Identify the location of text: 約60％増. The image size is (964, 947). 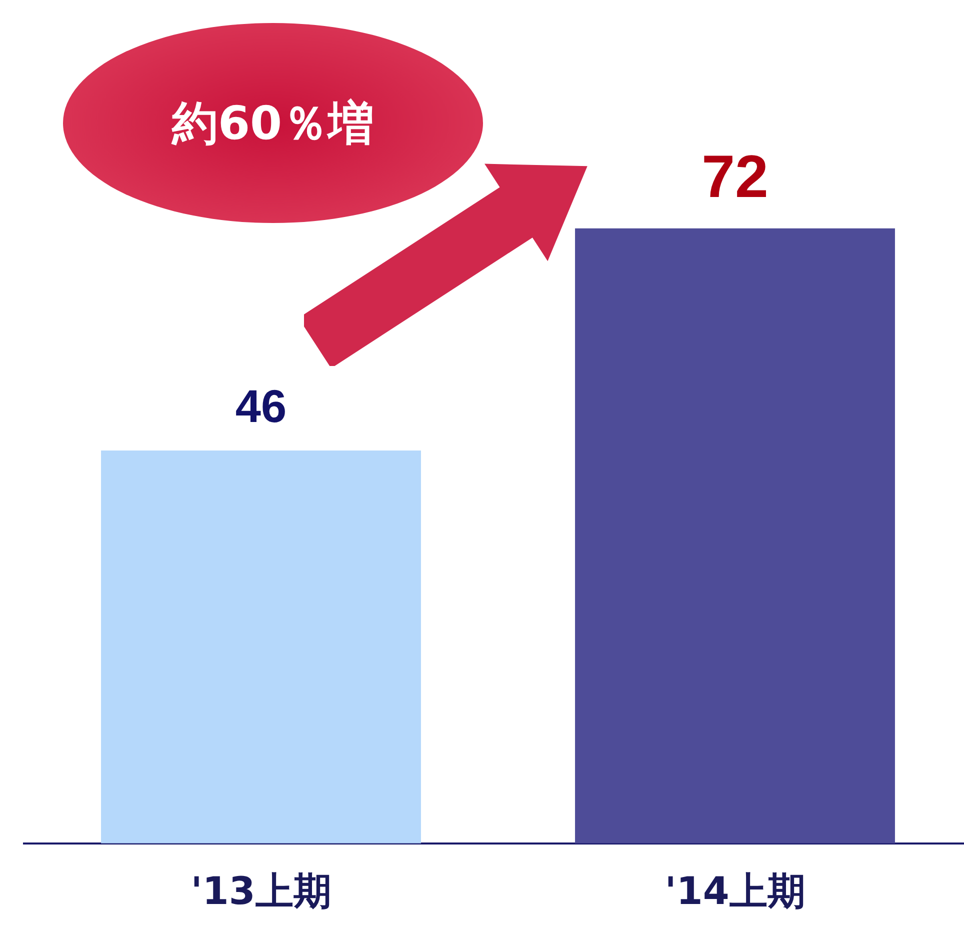
(272, 123).